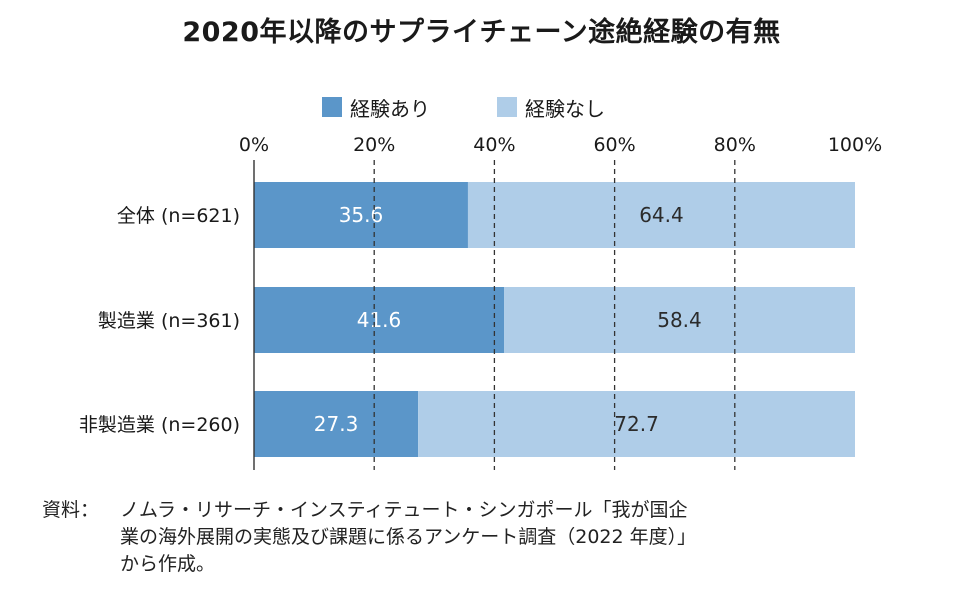 Image resolution: width=963 pixels, height=595 pixels. What do you see at coordinates (168, 564) in the screenshot?
I see `source-line: から作成。` at bounding box center [168, 564].